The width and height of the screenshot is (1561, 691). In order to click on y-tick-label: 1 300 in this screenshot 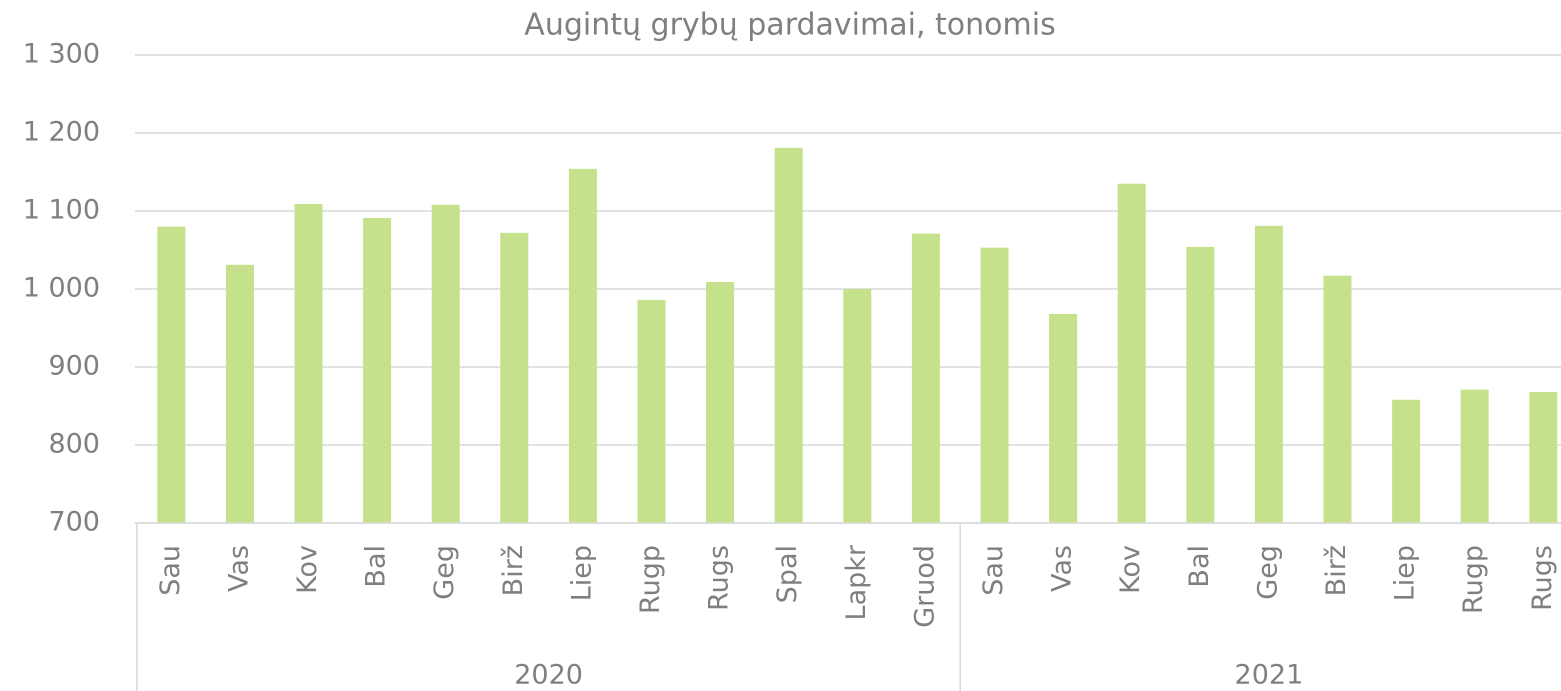, I will do `click(61, 54)`.